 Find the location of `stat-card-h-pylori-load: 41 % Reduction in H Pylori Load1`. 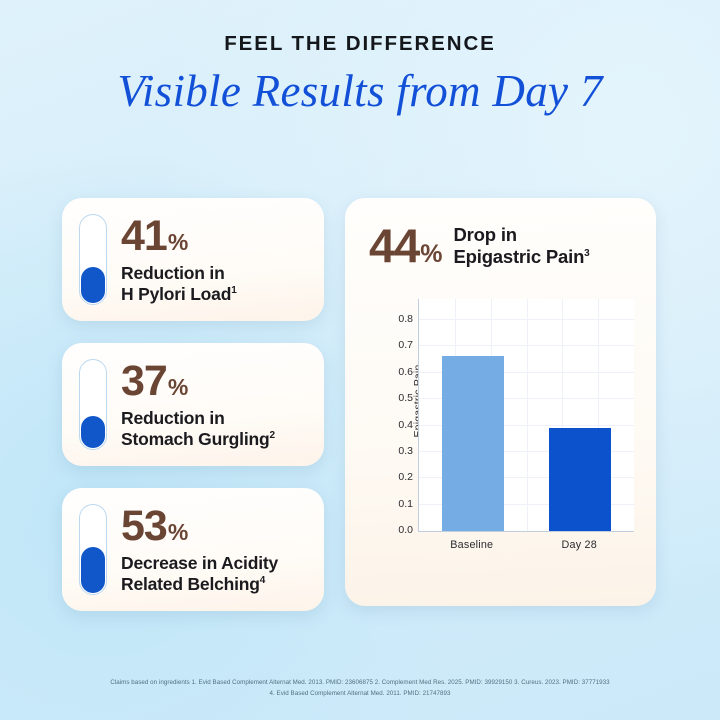

stat-card-h-pylori-load: 41 % Reduction in H Pylori Load1 is located at coordinates (193, 259).